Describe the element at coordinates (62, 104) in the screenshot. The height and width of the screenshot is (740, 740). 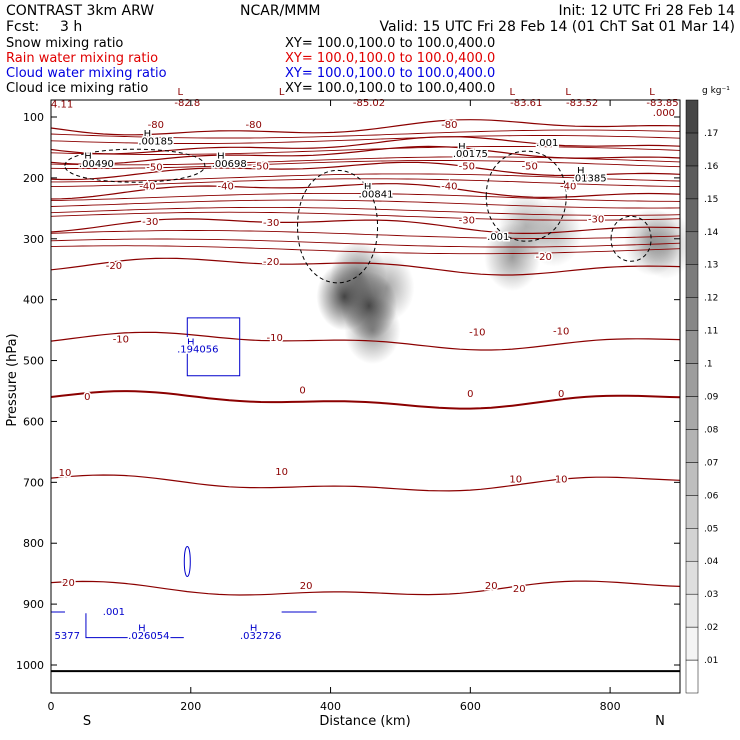
I see `low-value: 4.11` at that location.